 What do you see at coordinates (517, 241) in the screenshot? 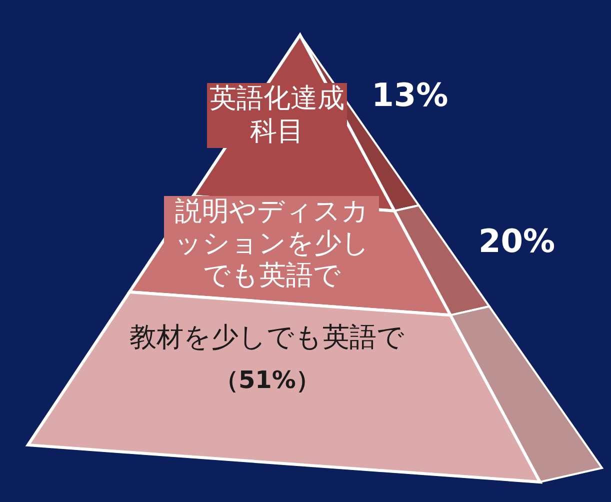
I see `data-label: 20%` at bounding box center [517, 241].